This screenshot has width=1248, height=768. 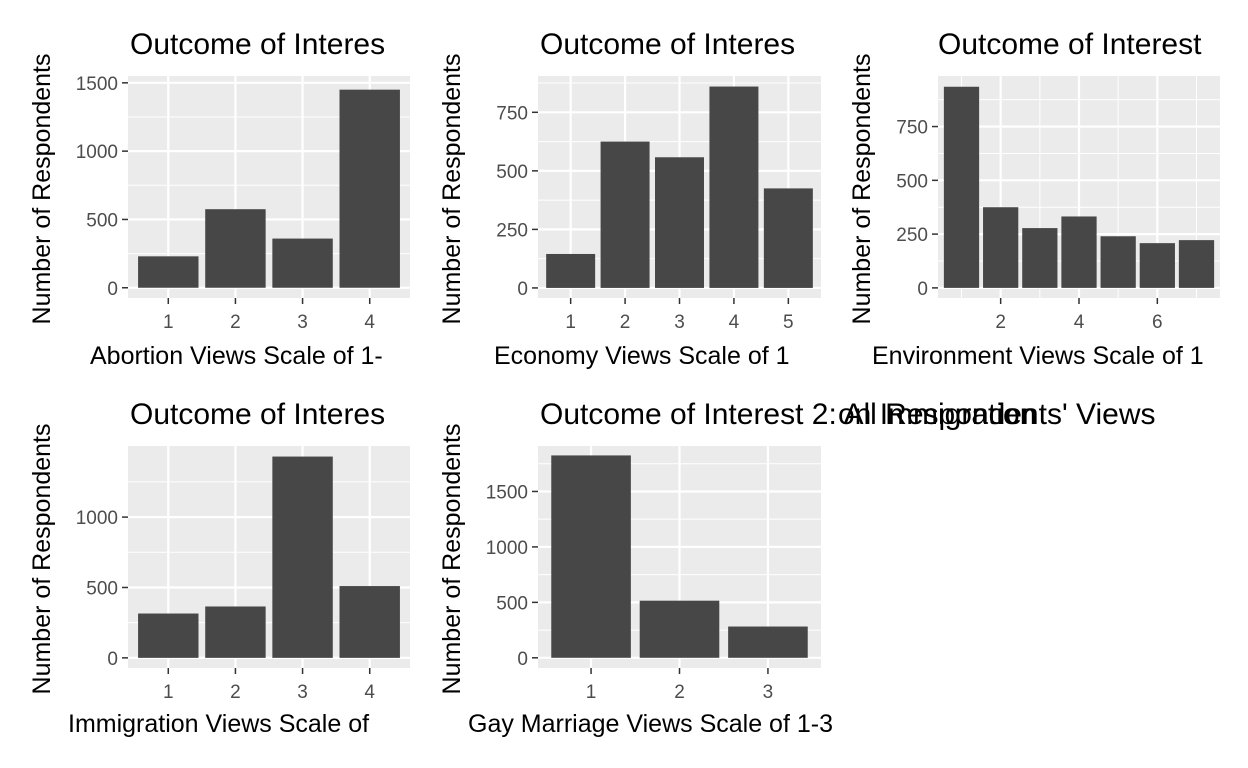 What do you see at coordinates (937, 414) in the screenshot?
I see `chart-title-overlap: on Immigration` at bounding box center [937, 414].